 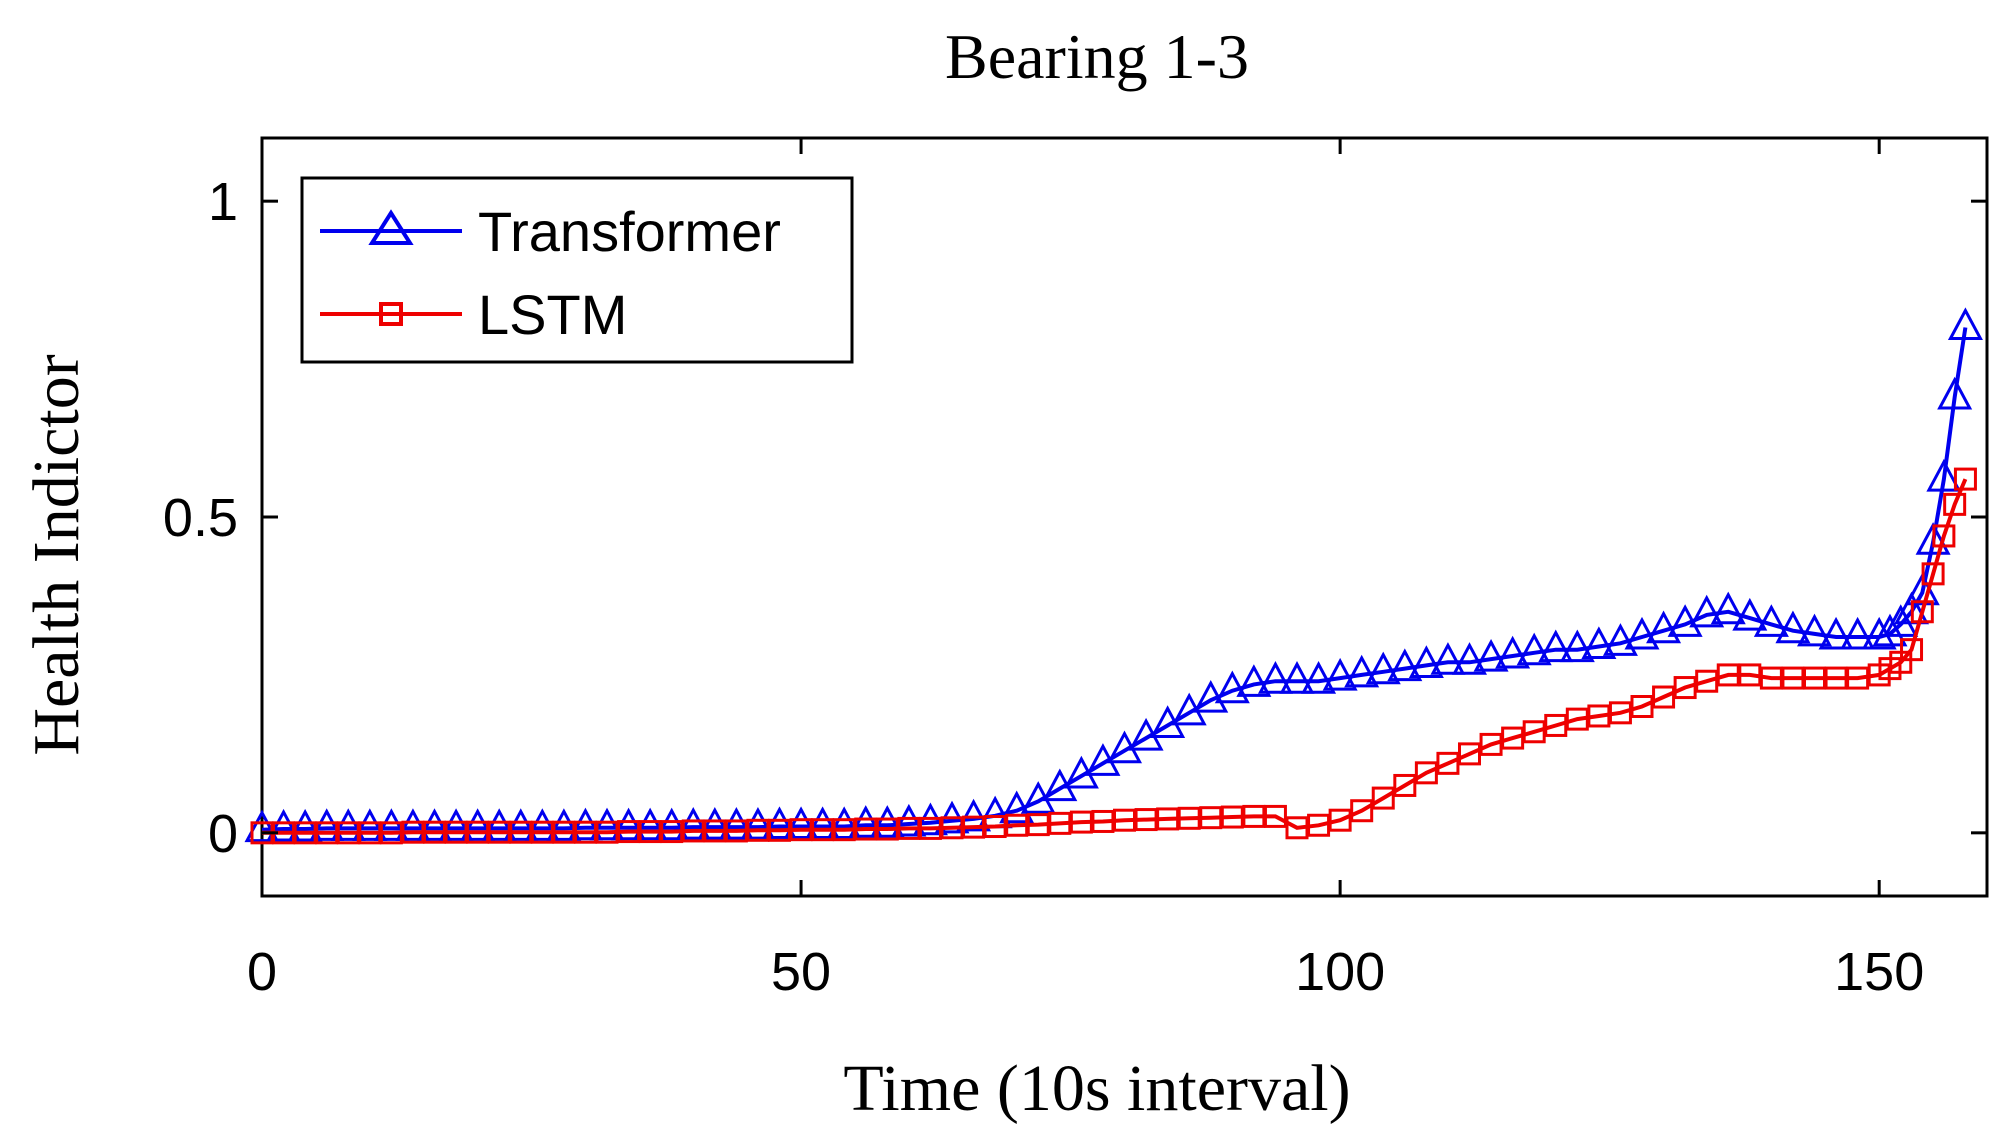 What do you see at coordinates (1340, 972) in the screenshot?
I see `x-tick-label: 100` at bounding box center [1340, 972].